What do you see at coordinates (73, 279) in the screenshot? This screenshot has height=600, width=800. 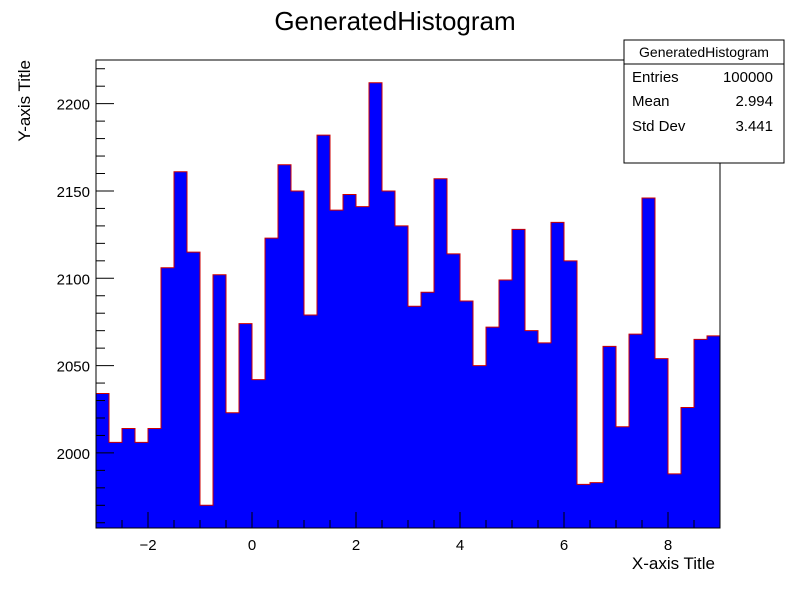 I see `y-tick-label: 2100` at bounding box center [73, 279].